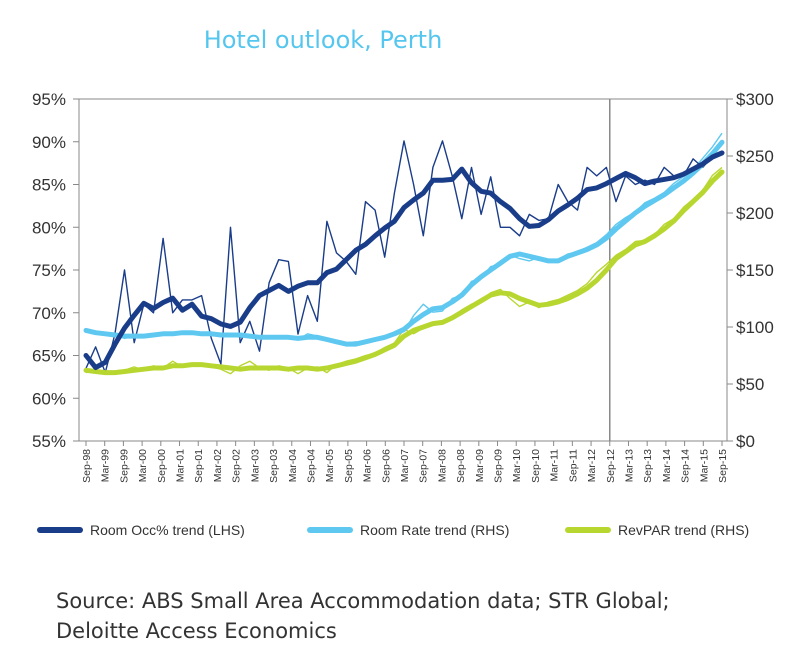 The image size is (800, 668). What do you see at coordinates (368, 465) in the screenshot?
I see `x-tick-label: Mar-06` at bounding box center [368, 465].